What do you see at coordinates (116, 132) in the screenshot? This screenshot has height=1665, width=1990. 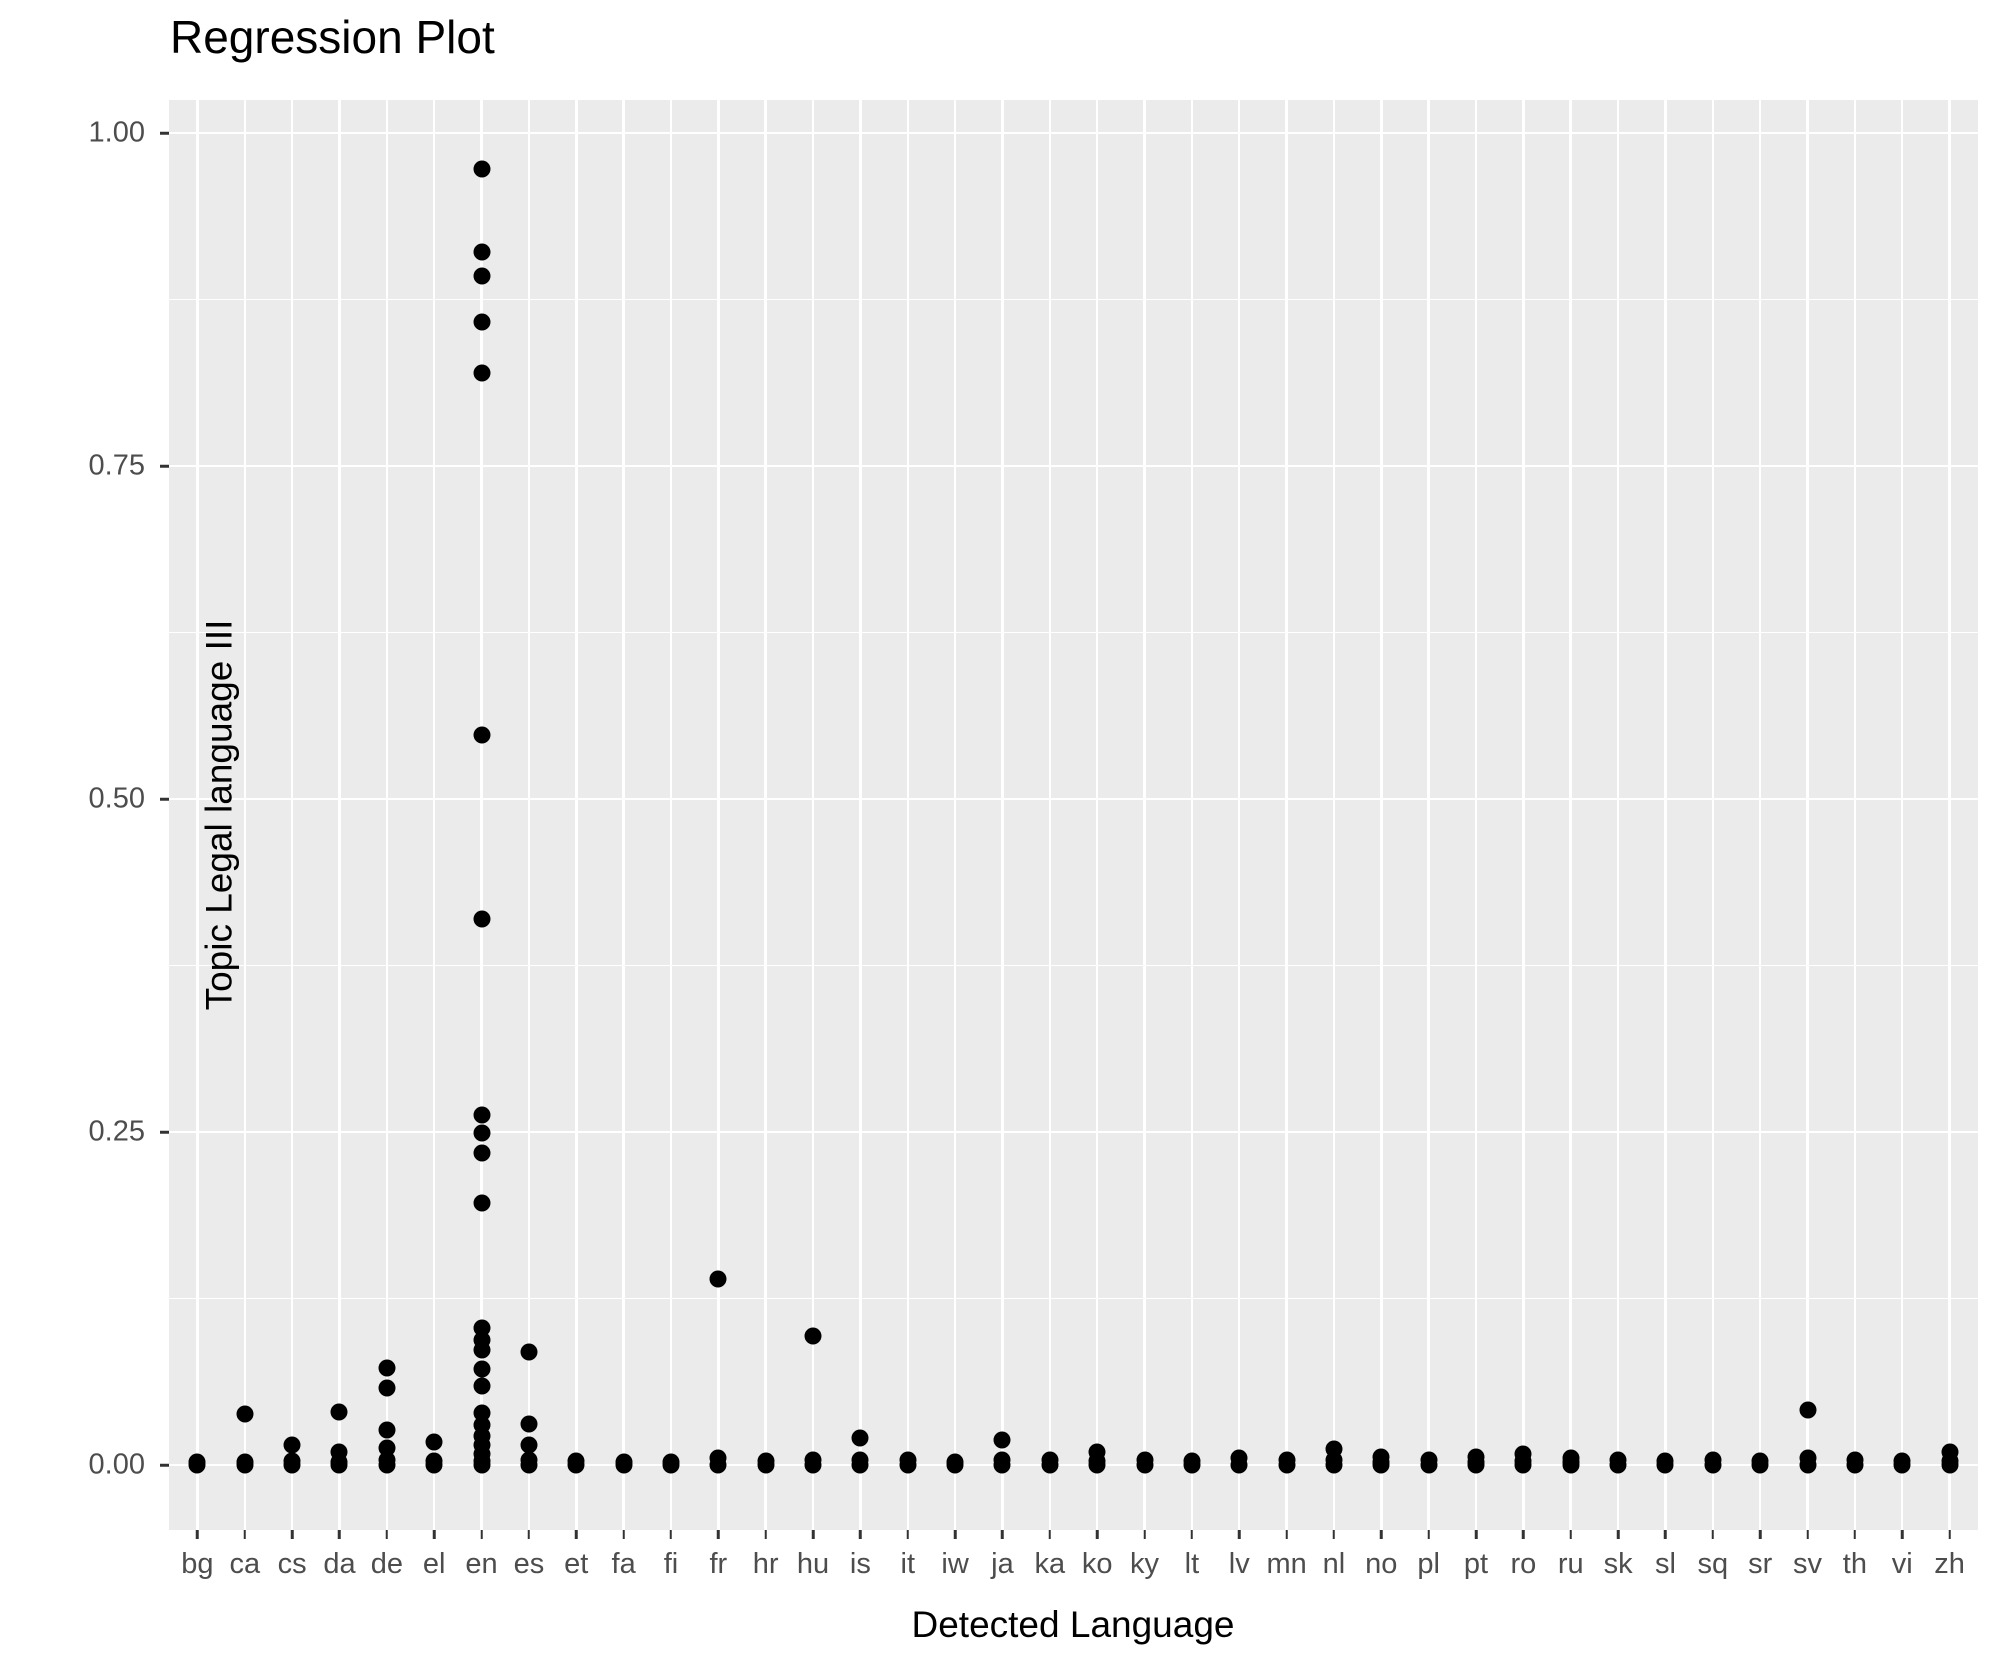 I see `y-tick-label: 1.00` at bounding box center [116, 132].